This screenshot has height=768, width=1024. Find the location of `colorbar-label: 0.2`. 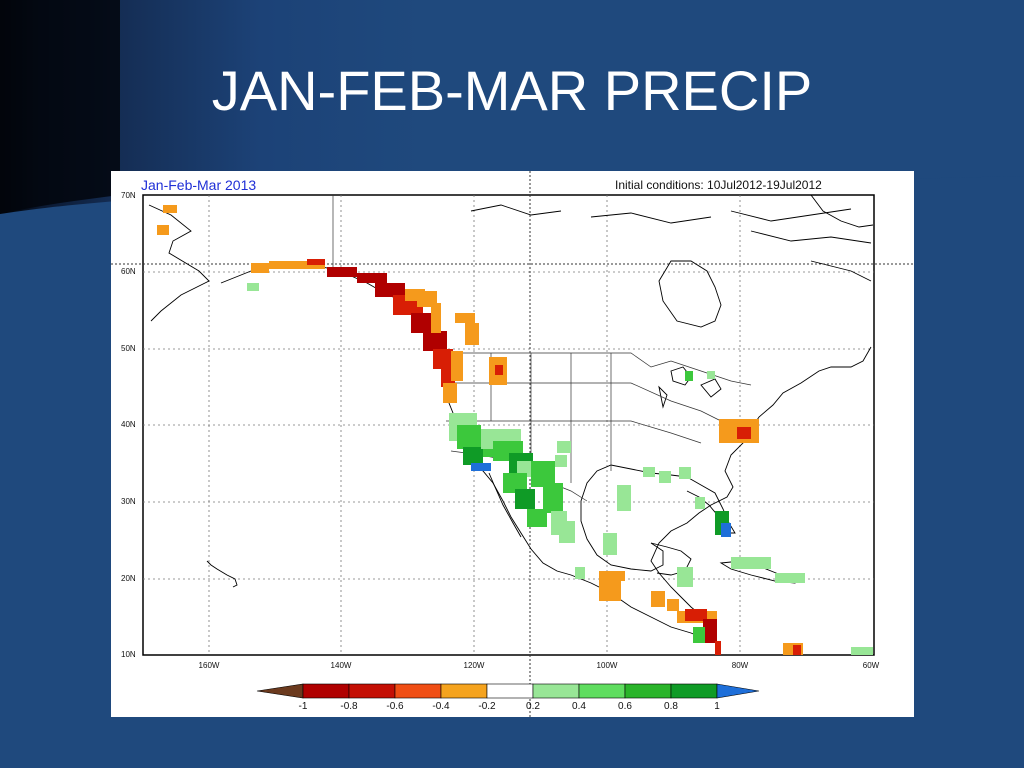

colorbar-label: 0.2 is located at coordinates (533, 706).